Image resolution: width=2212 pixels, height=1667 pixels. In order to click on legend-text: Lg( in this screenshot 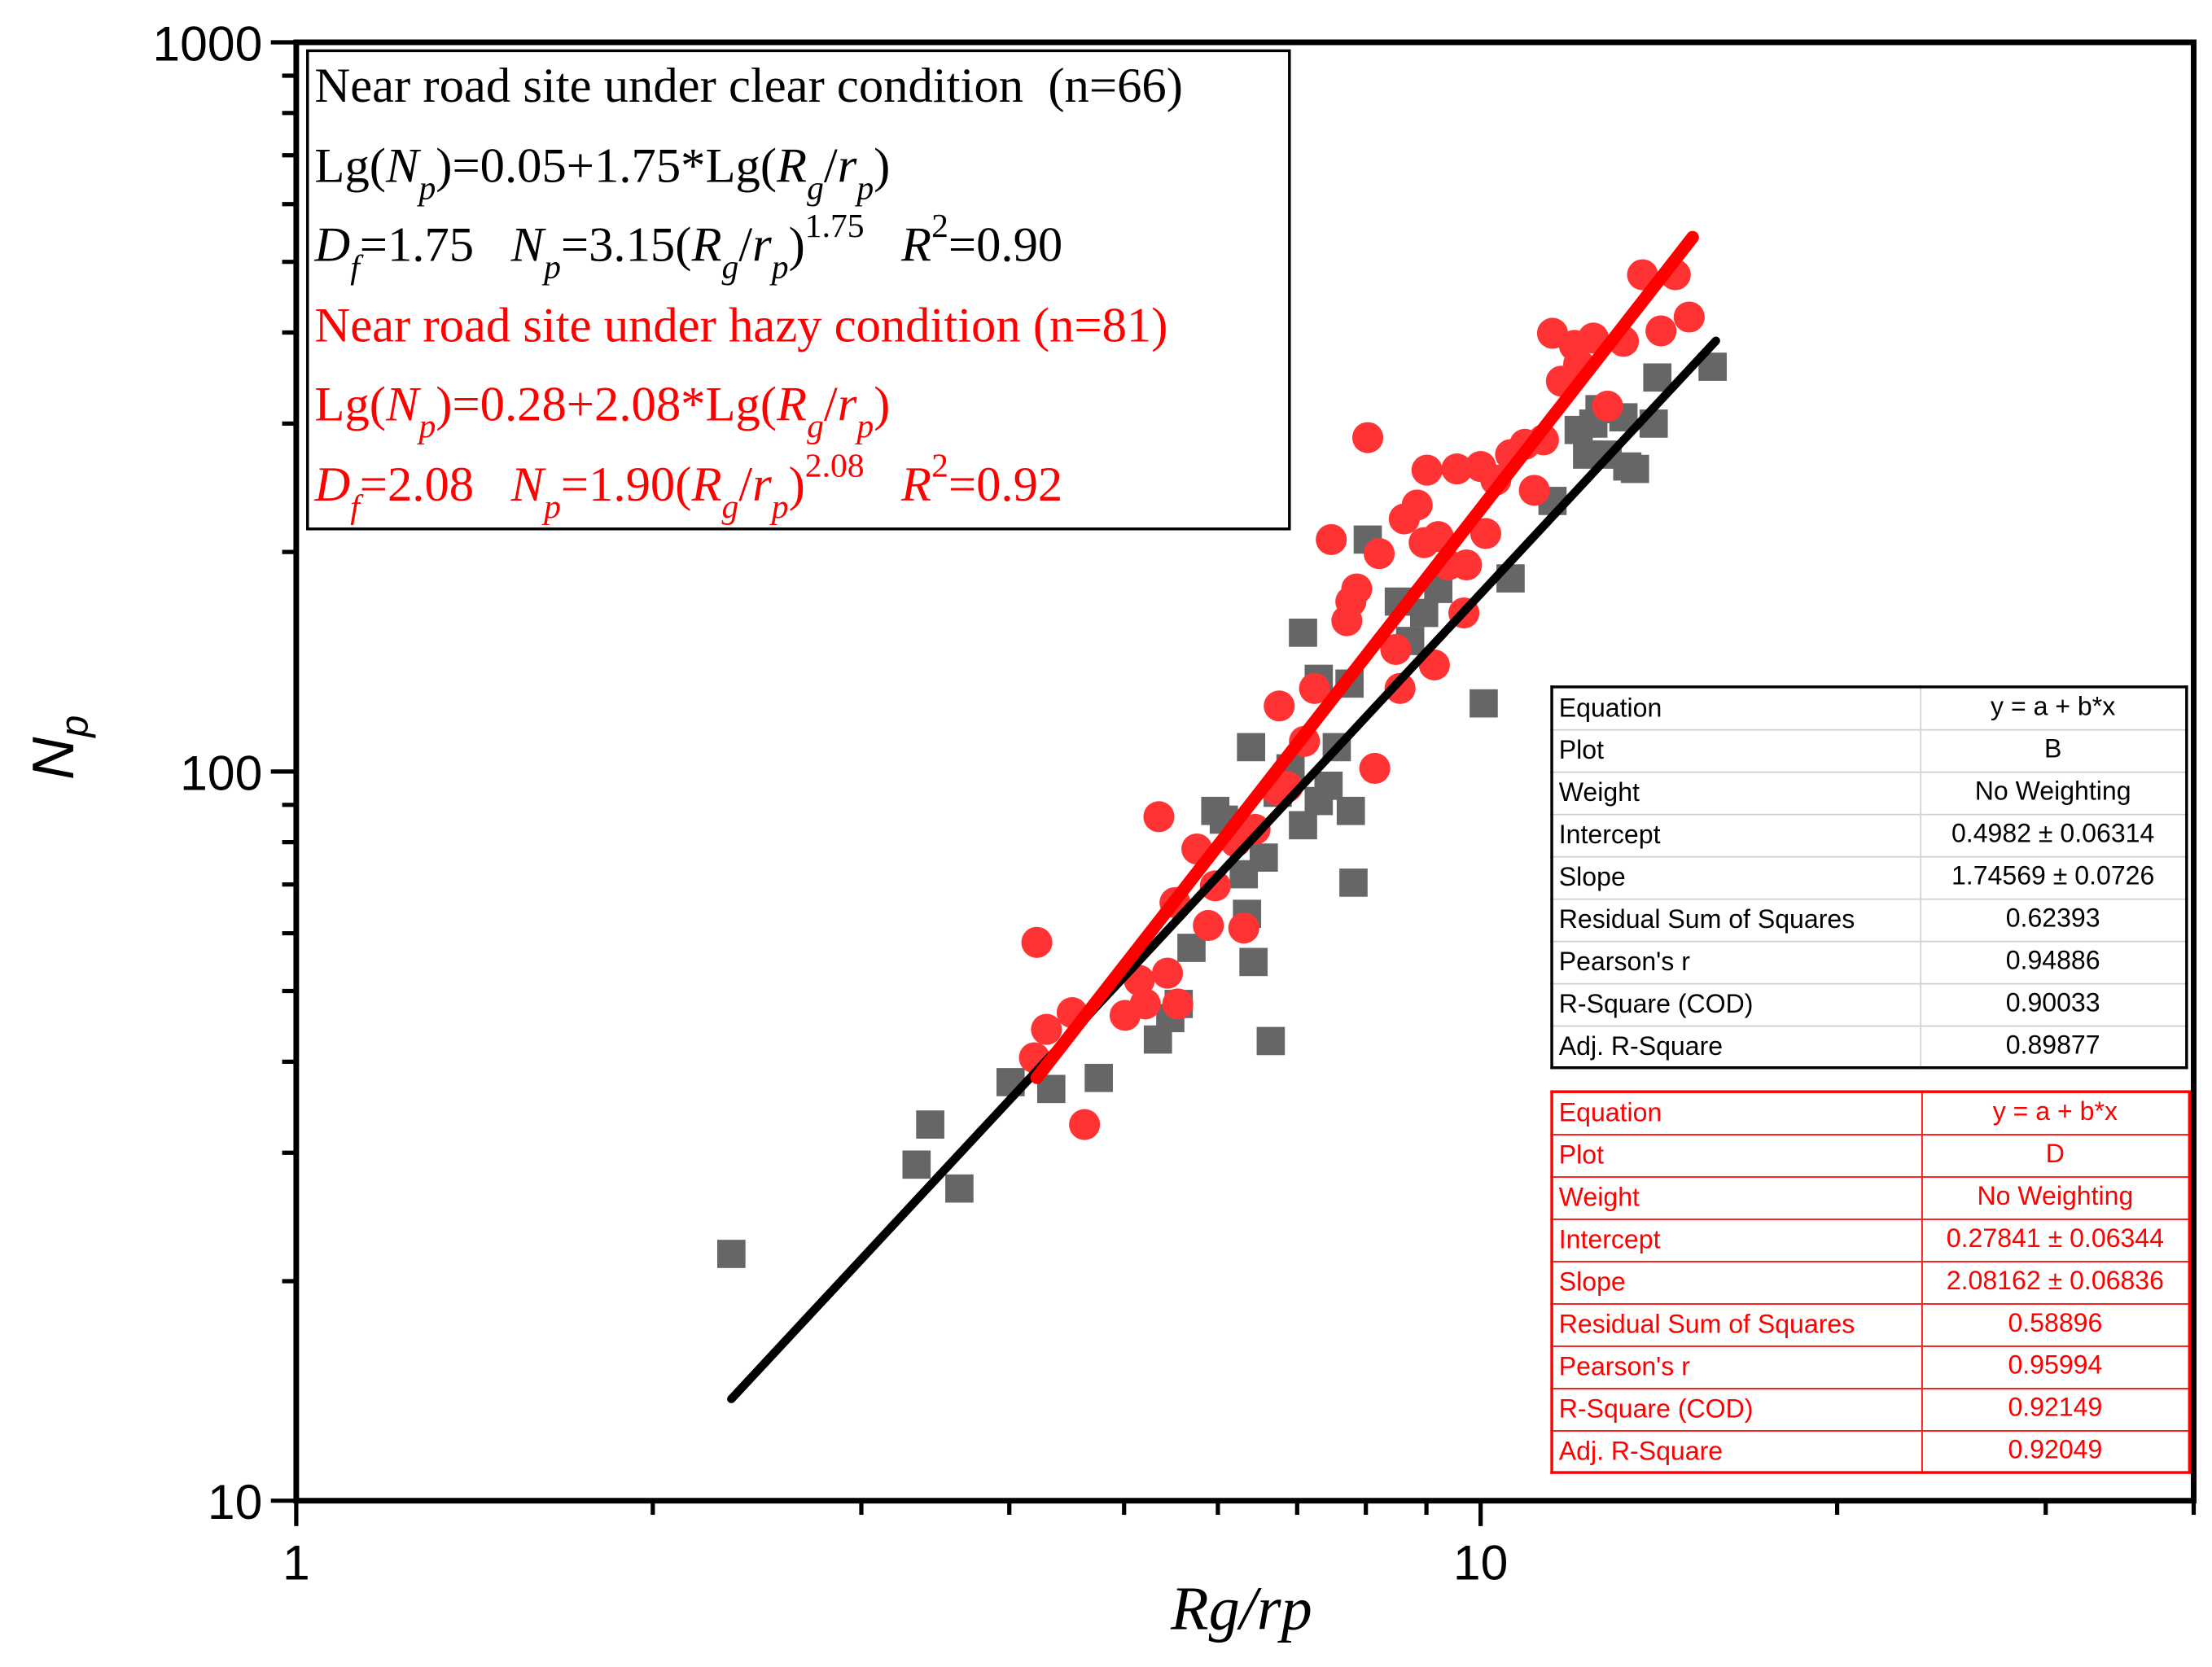, I will do `click(350, 404)`.